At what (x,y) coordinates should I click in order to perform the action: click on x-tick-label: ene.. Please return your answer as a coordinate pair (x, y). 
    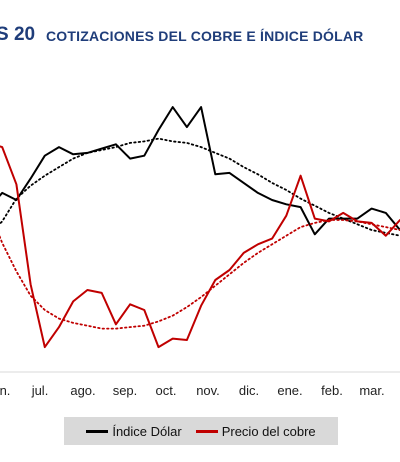
    Looking at the image, I should click on (289, 390).